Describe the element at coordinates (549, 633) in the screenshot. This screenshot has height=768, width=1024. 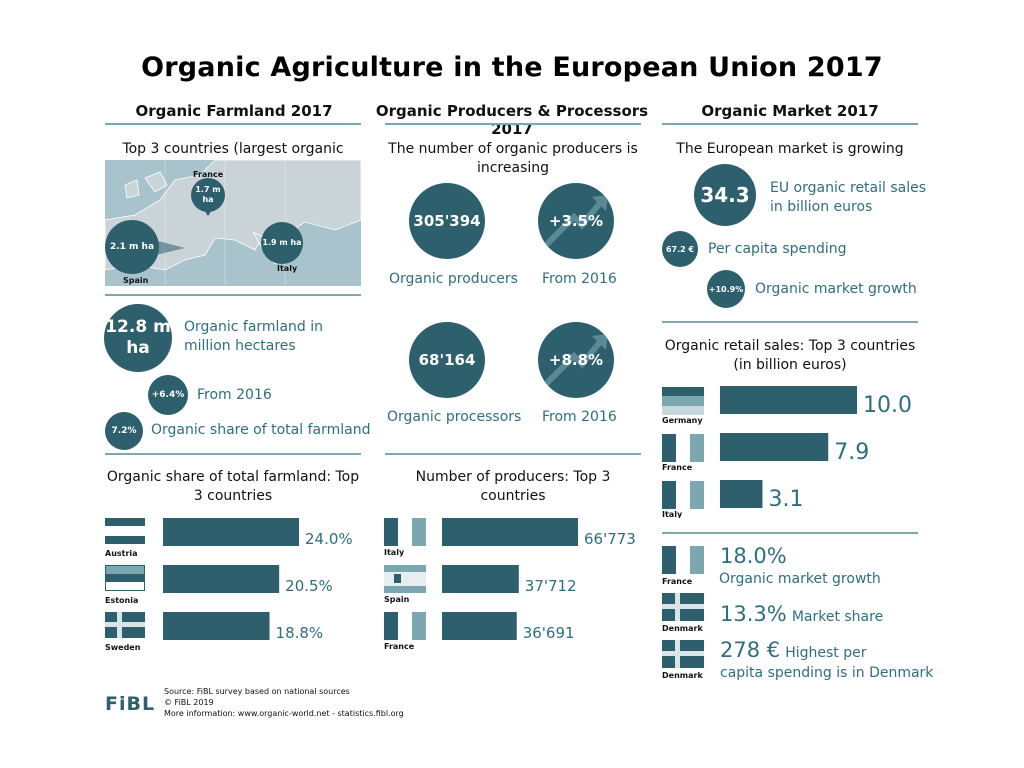
I see `bar-value-label: 36'691` at that location.